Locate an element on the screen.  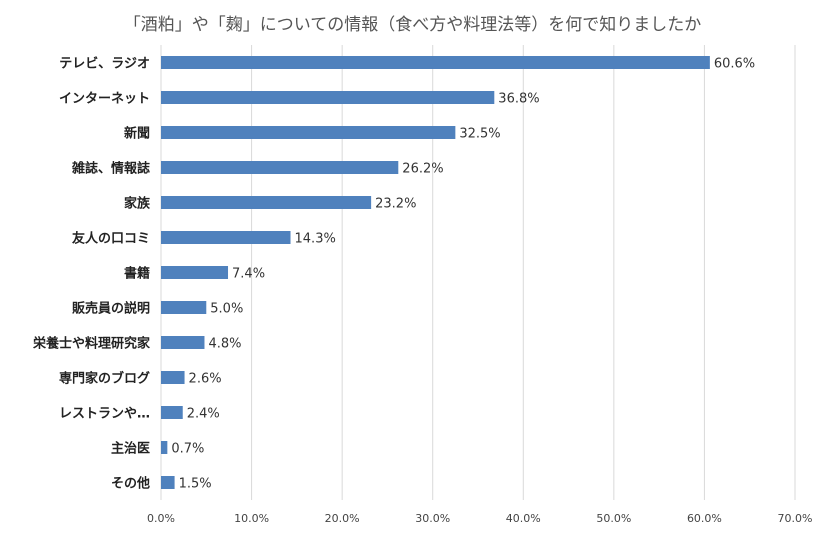
category-label: テレビ、ラジオ is located at coordinates (104, 64).